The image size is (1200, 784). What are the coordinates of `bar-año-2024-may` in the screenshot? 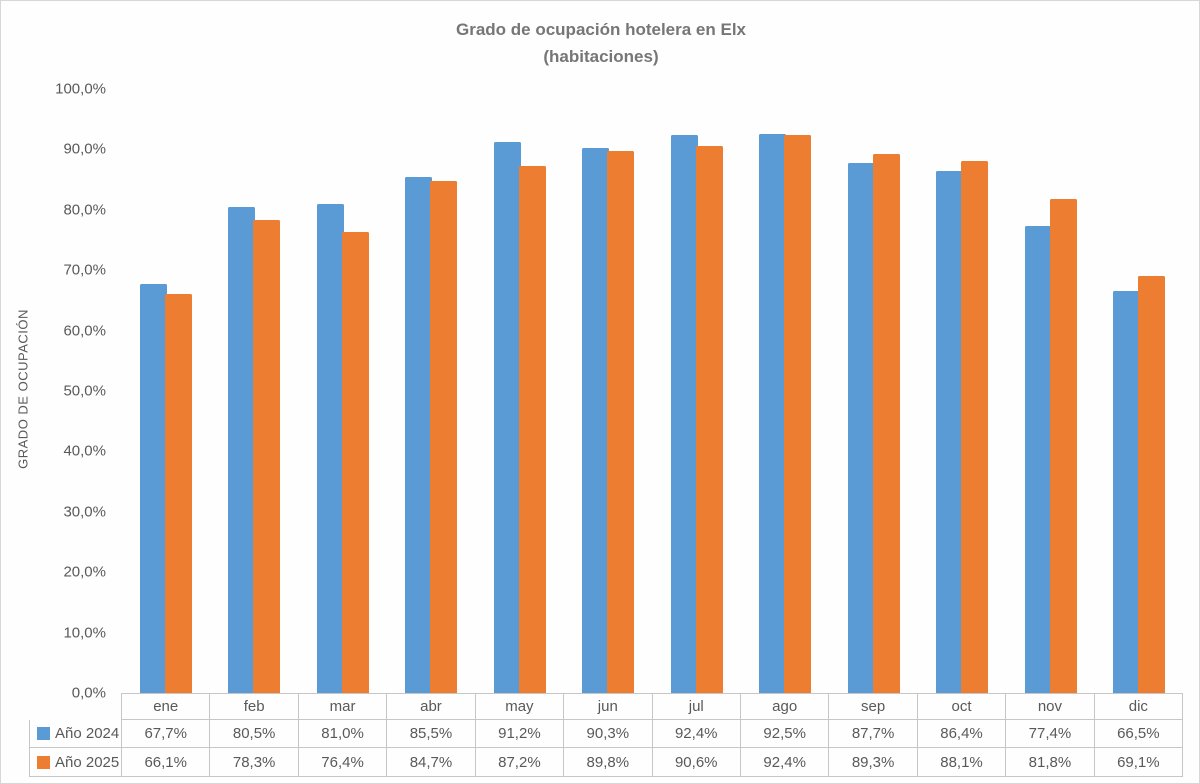 It's located at (507, 417).